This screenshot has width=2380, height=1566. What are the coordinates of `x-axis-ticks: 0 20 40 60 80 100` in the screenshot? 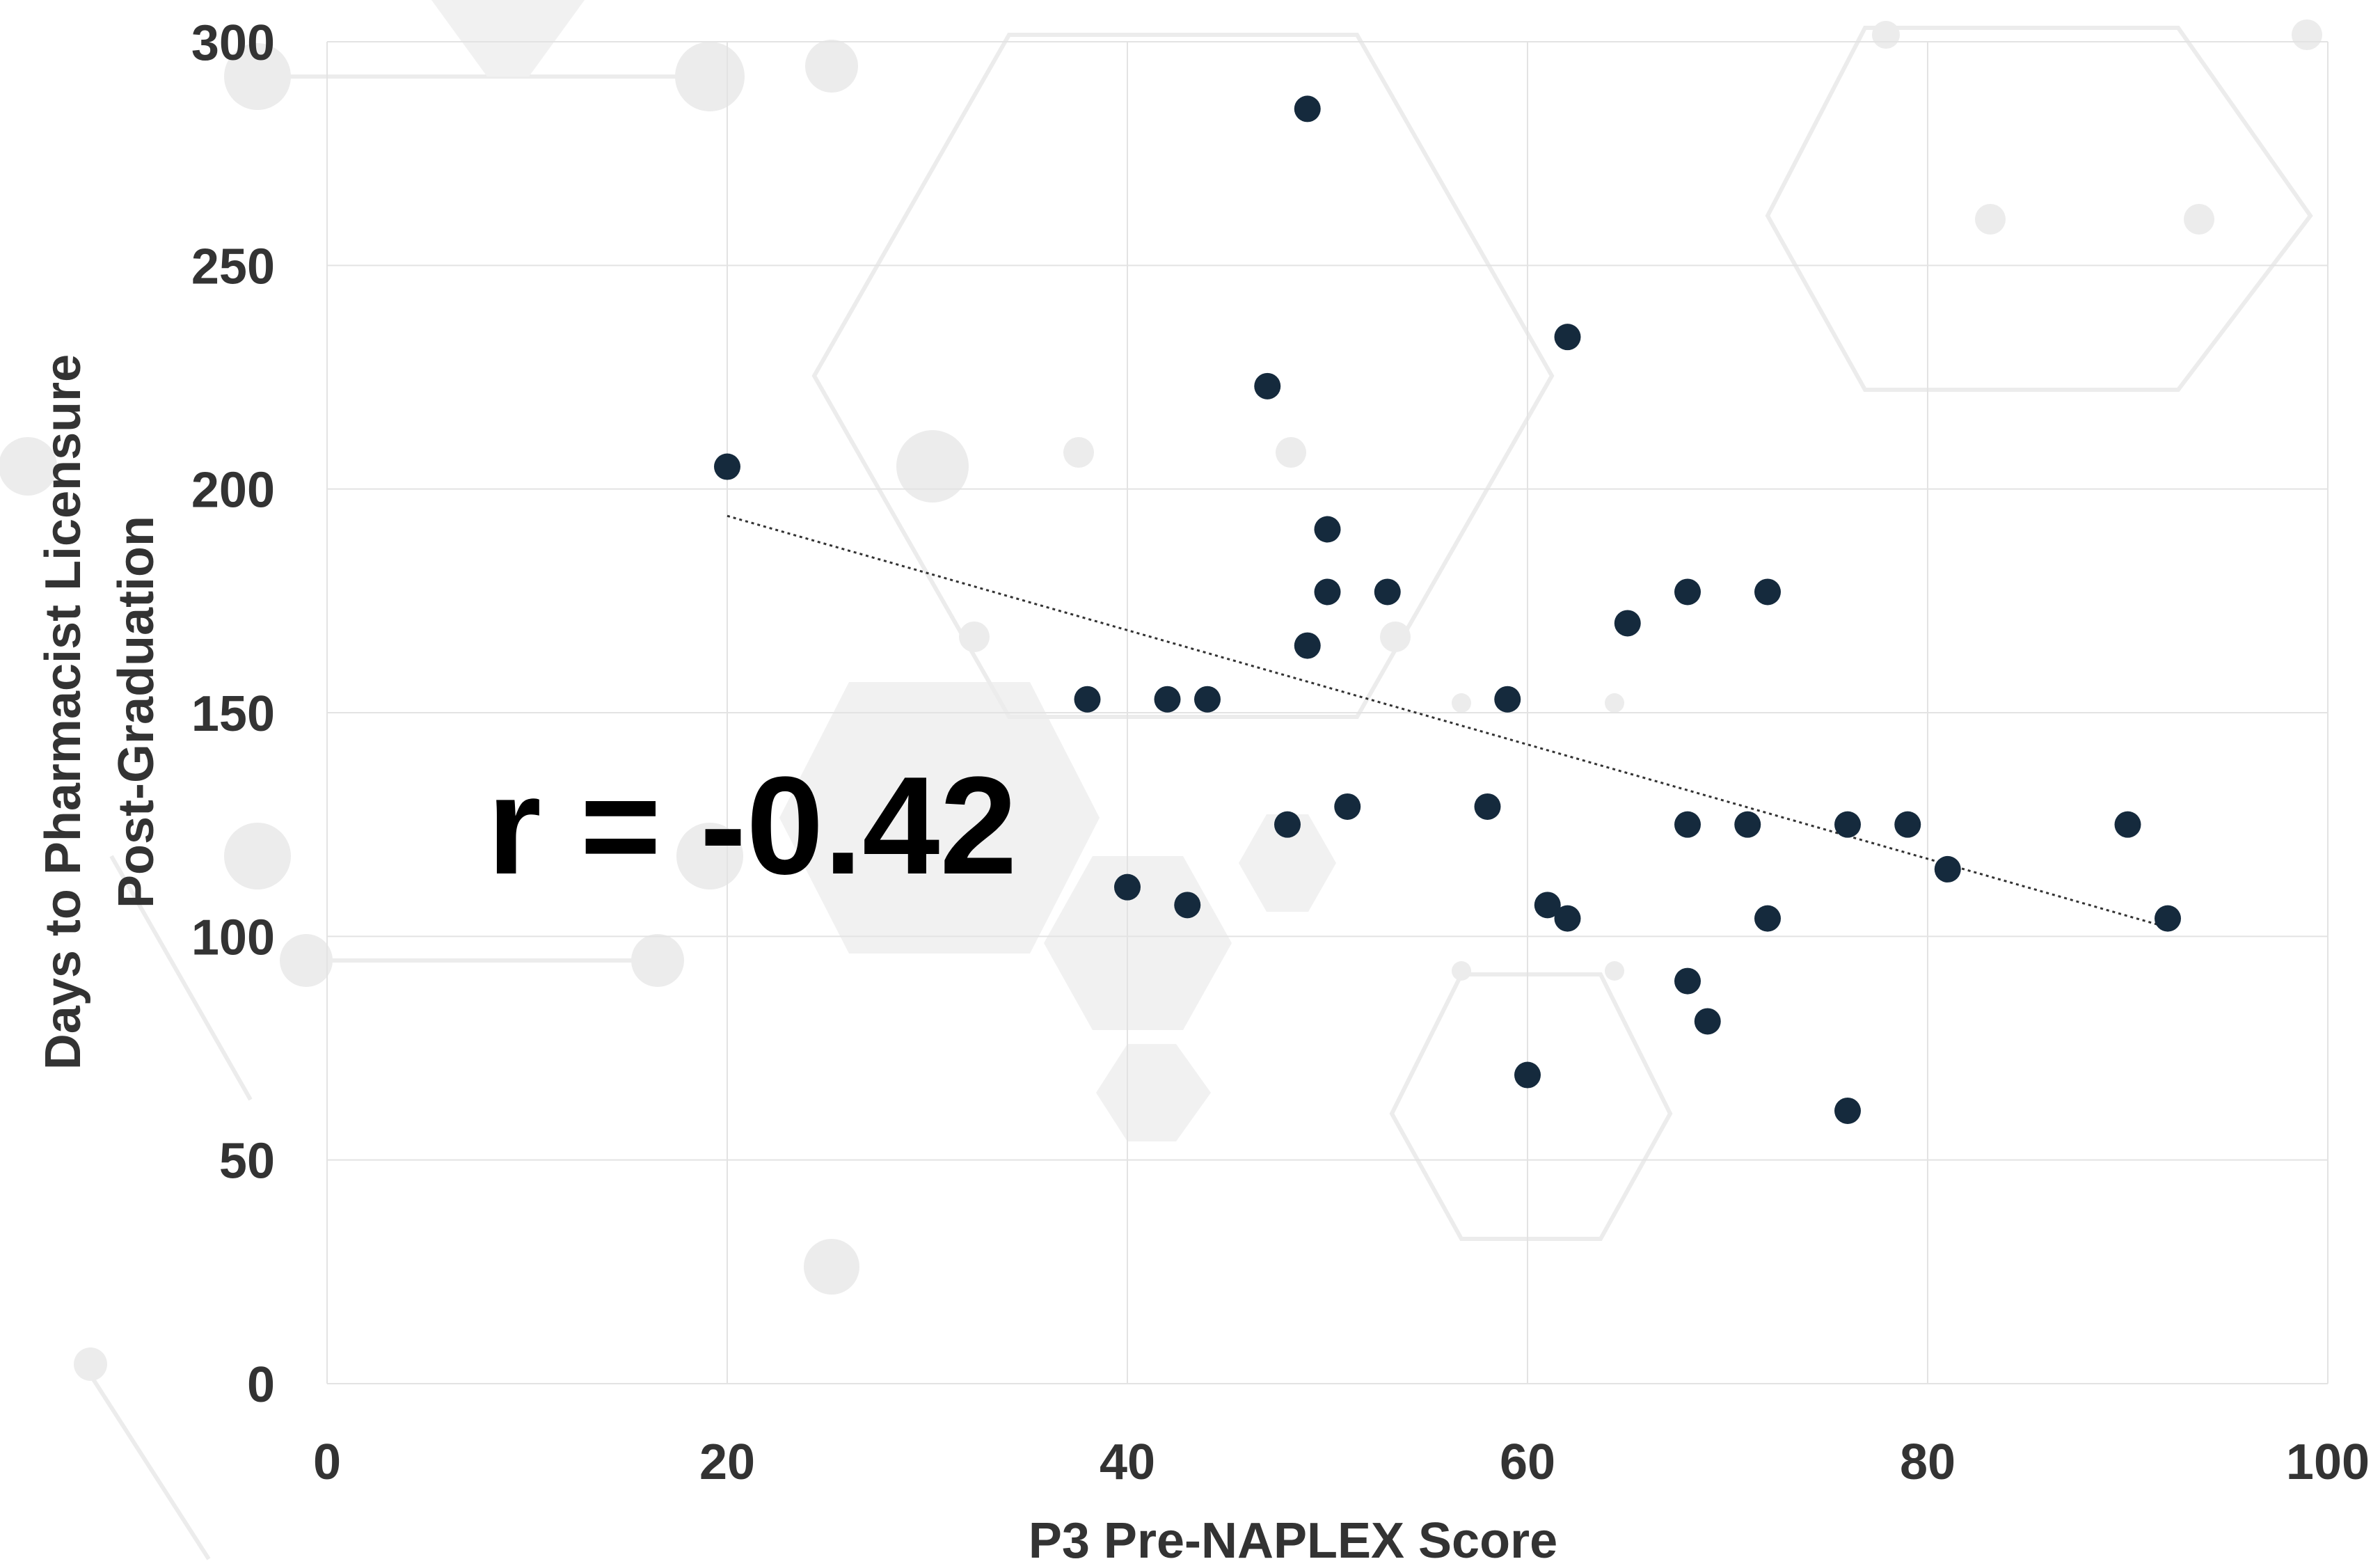 It's located at (1341, 1462).